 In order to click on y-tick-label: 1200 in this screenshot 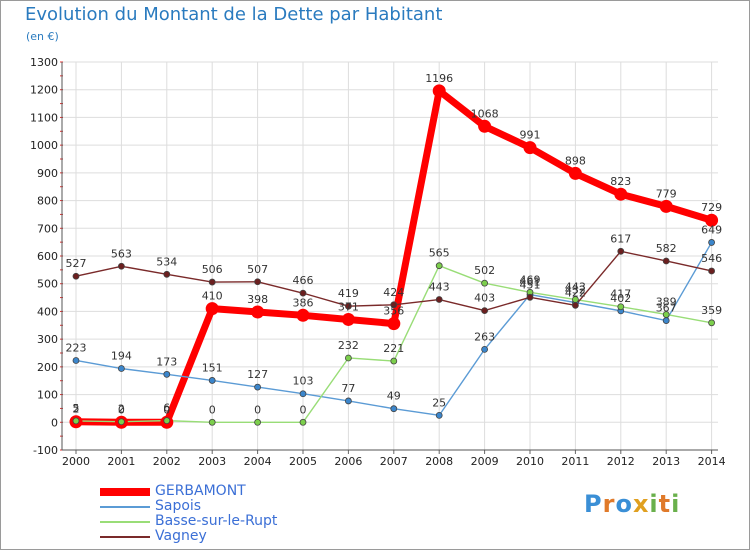, I will do `click(44, 90)`.